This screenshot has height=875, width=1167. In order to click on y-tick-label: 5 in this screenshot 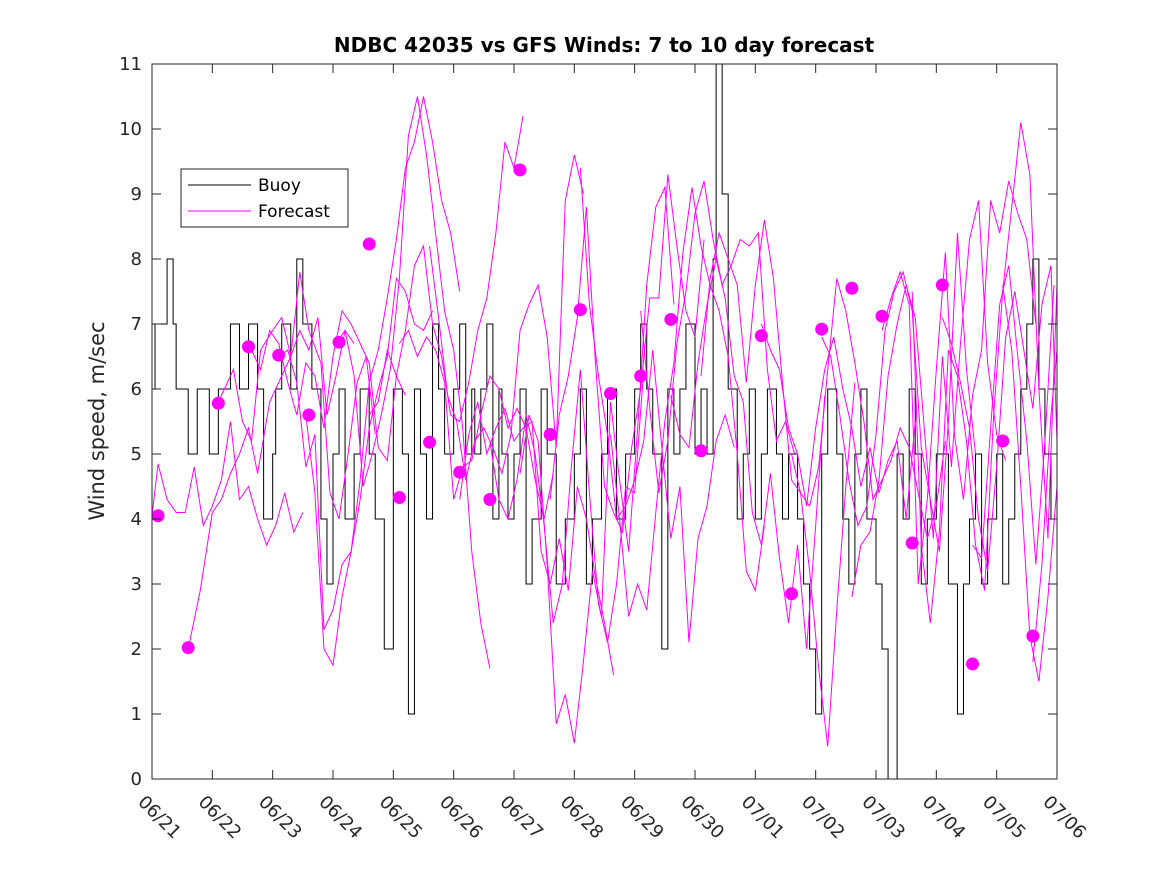, I will do `click(136, 454)`.